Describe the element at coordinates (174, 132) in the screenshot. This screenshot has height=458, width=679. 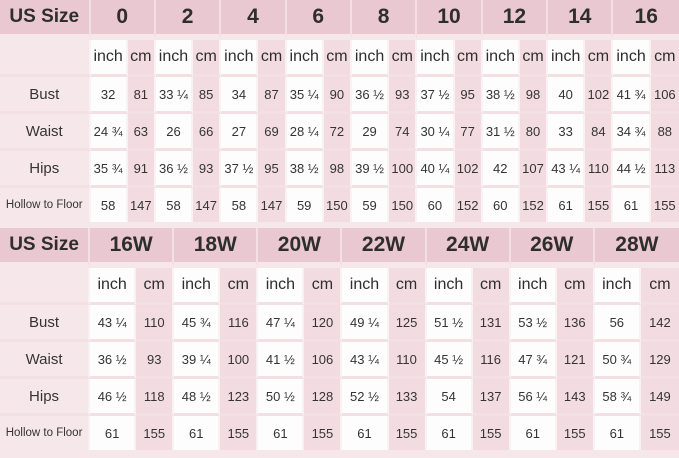
I see `measurement-value-inch: 26` at that location.